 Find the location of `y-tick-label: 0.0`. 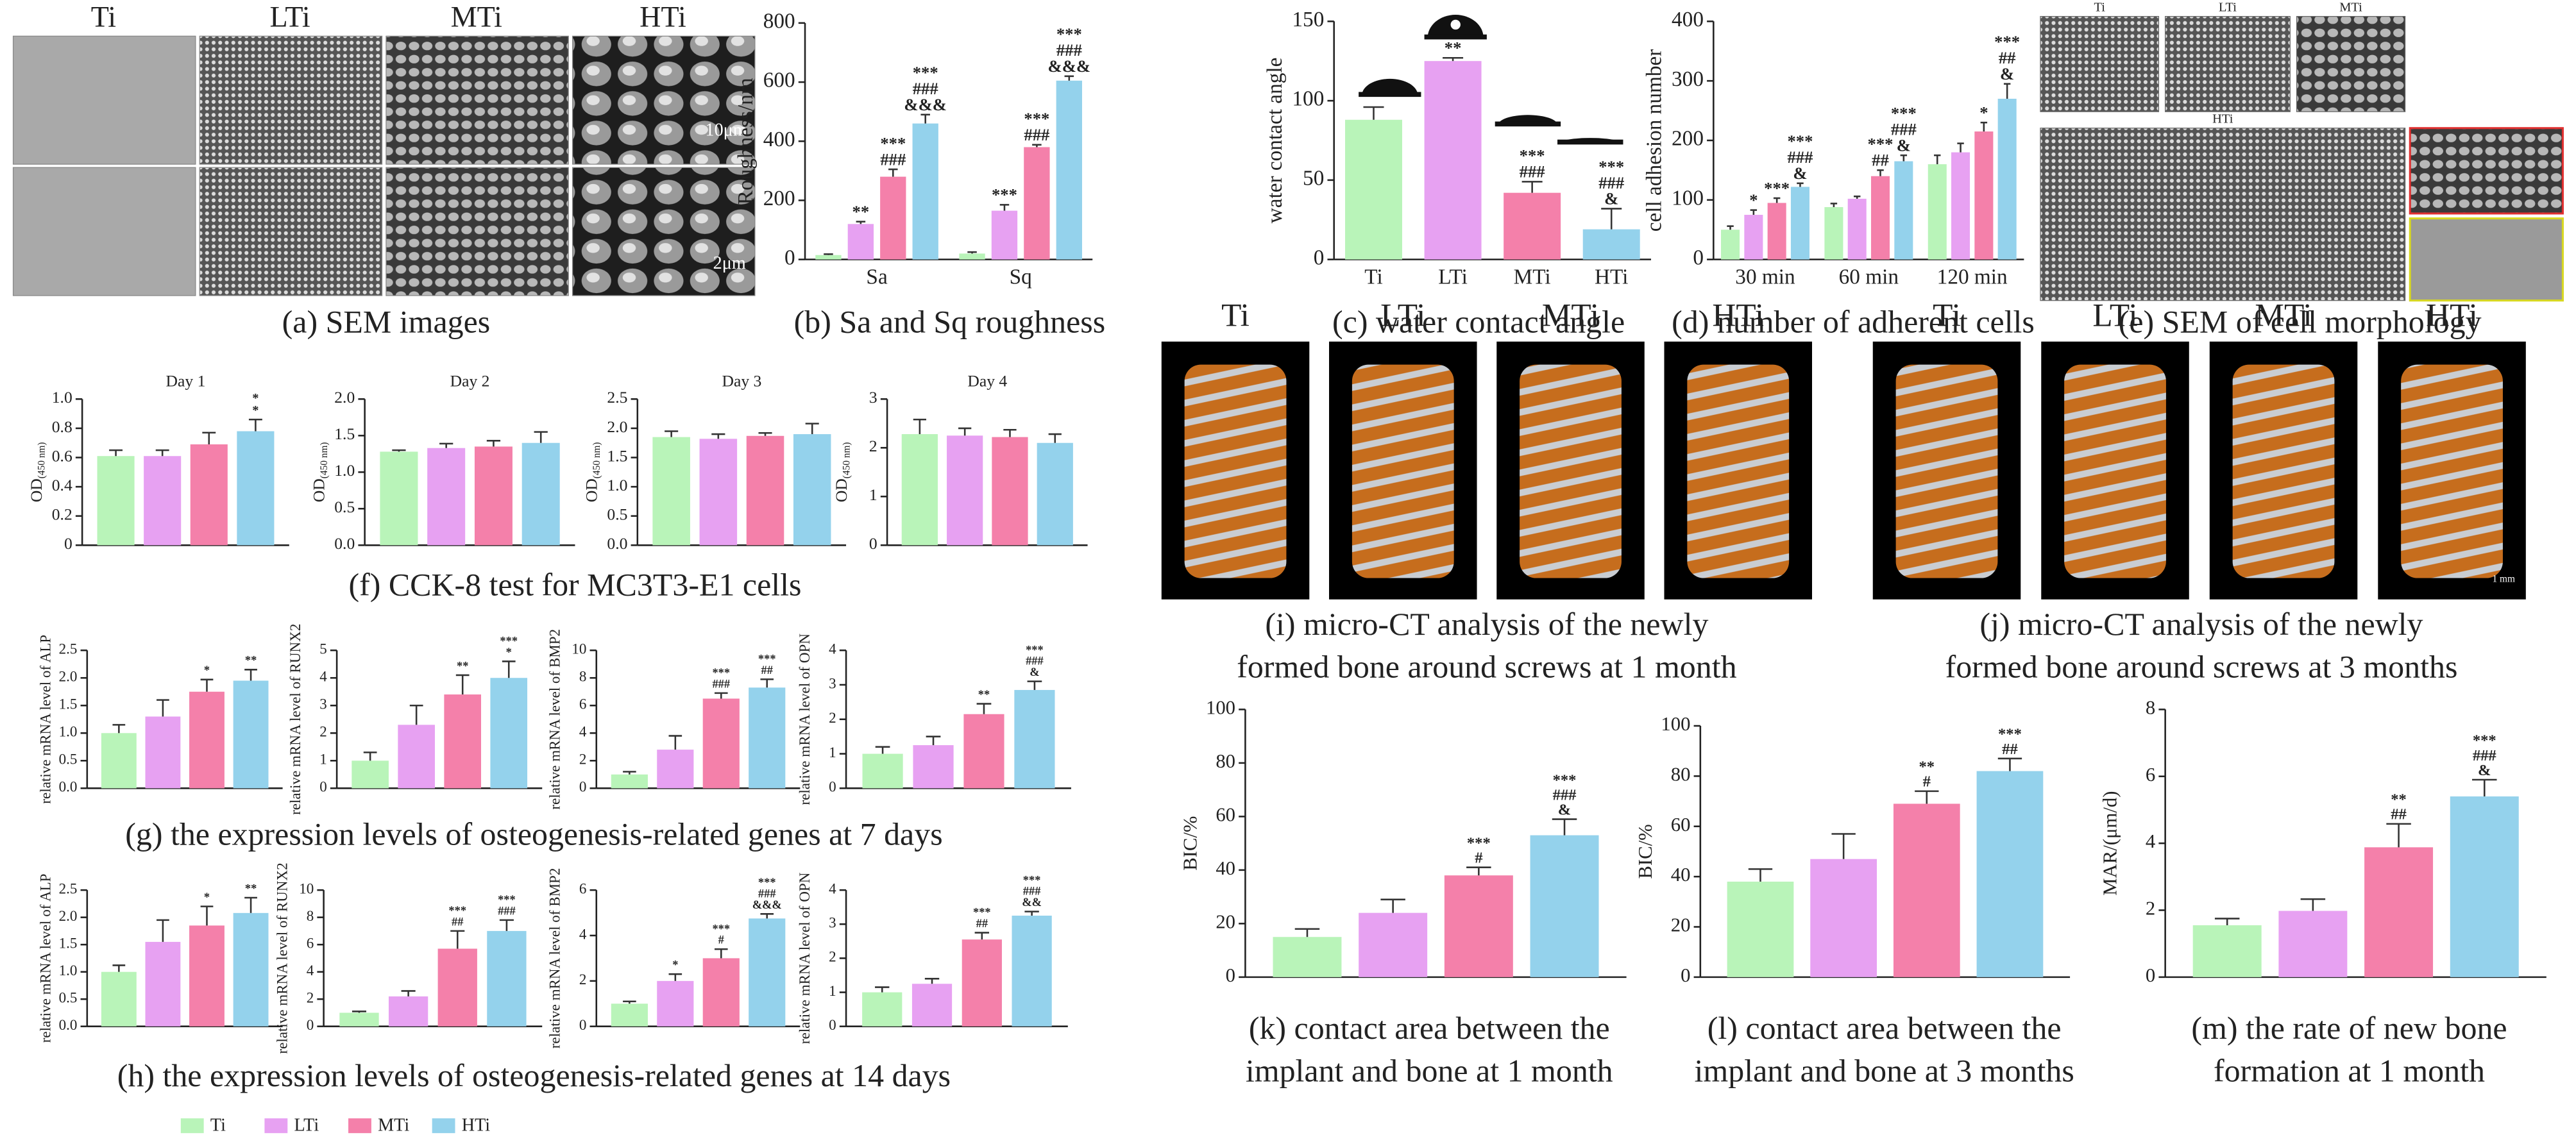

y-tick-label: 0.0 is located at coordinates (68, 1024).